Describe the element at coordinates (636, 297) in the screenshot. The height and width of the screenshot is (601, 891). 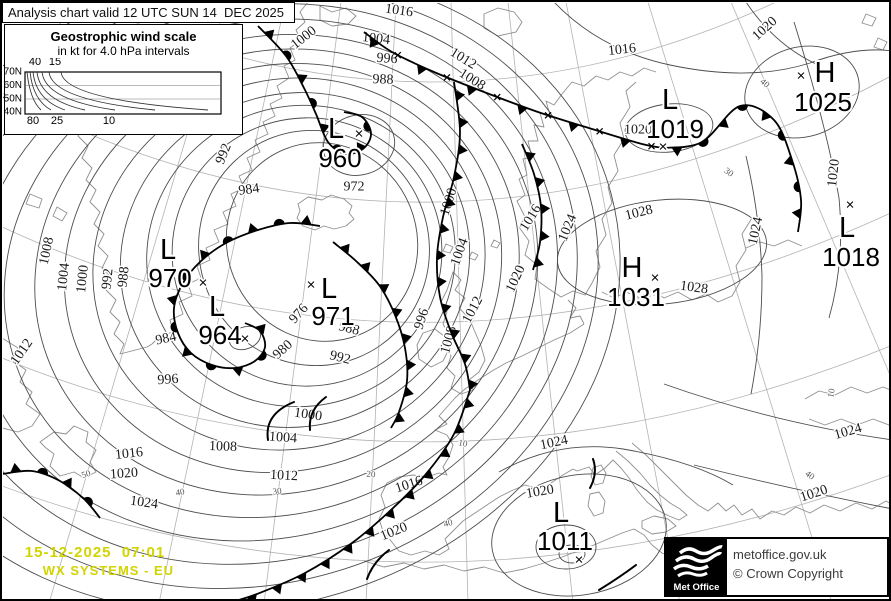
I see `svg-text: 1031` at that location.